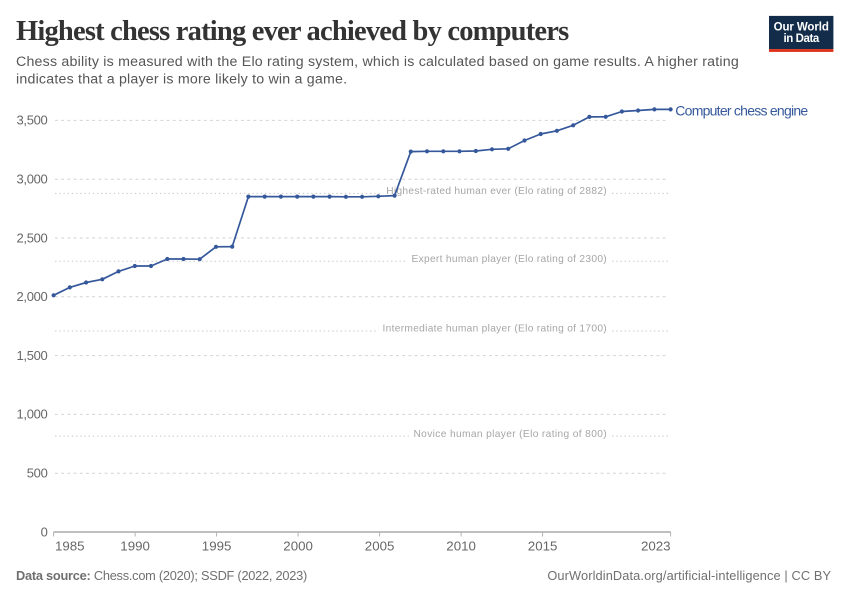 The width and height of the screenshot is (850, 600). I want to click on svg-text:Expert human player (Elo ratin: Expert human player (Elo rating of 2300), so click(509, 259).